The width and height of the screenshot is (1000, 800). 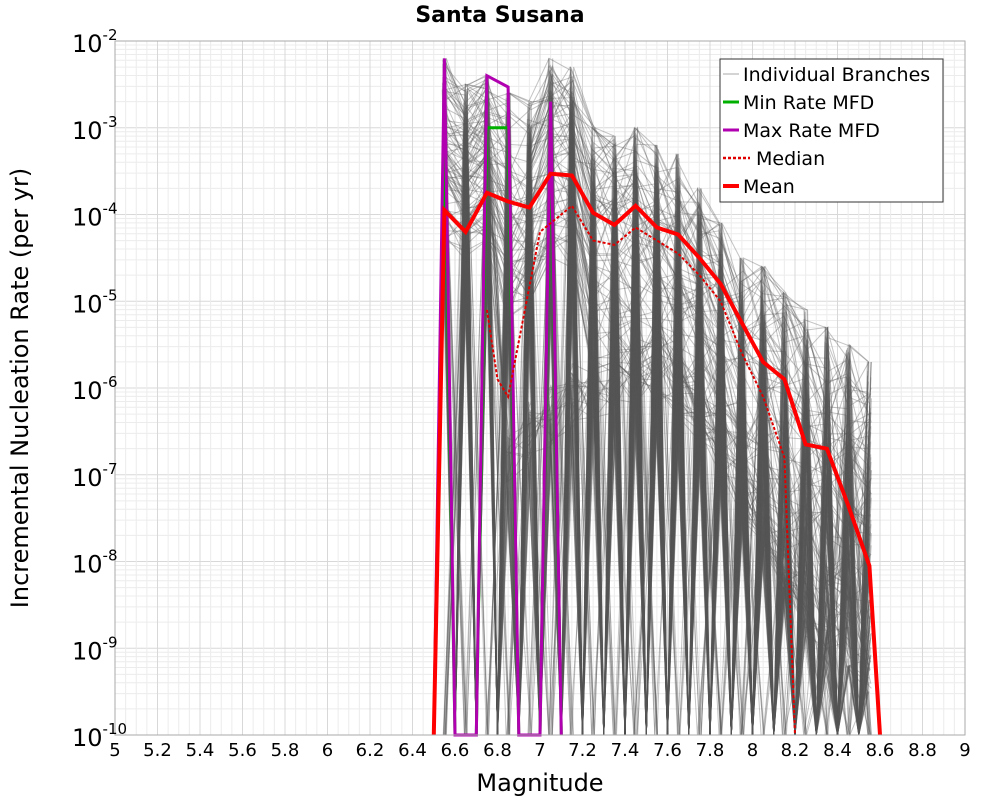 I want to click on x-tick-label: 7.8, so click(x=710, y=750).